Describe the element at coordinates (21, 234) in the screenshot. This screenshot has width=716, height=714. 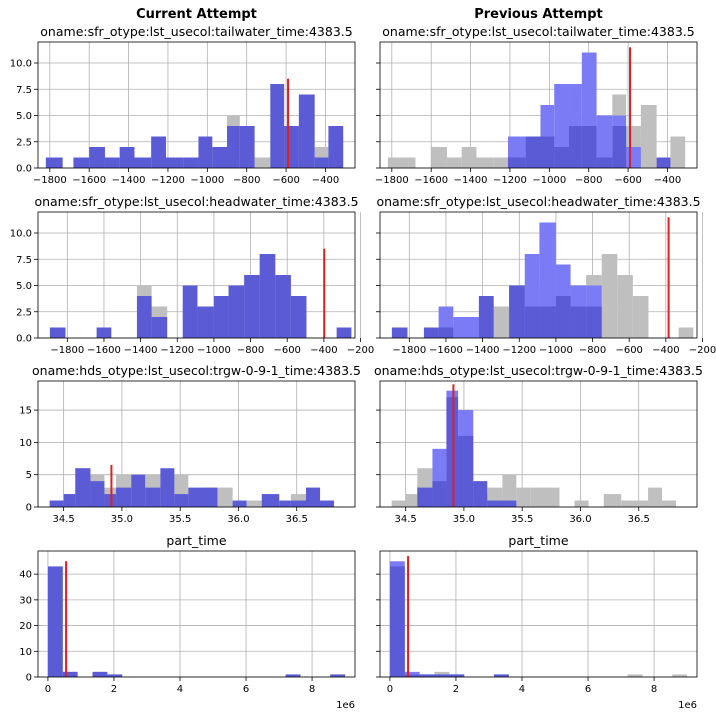
I see `y-tick-label: 10.0` at that location.